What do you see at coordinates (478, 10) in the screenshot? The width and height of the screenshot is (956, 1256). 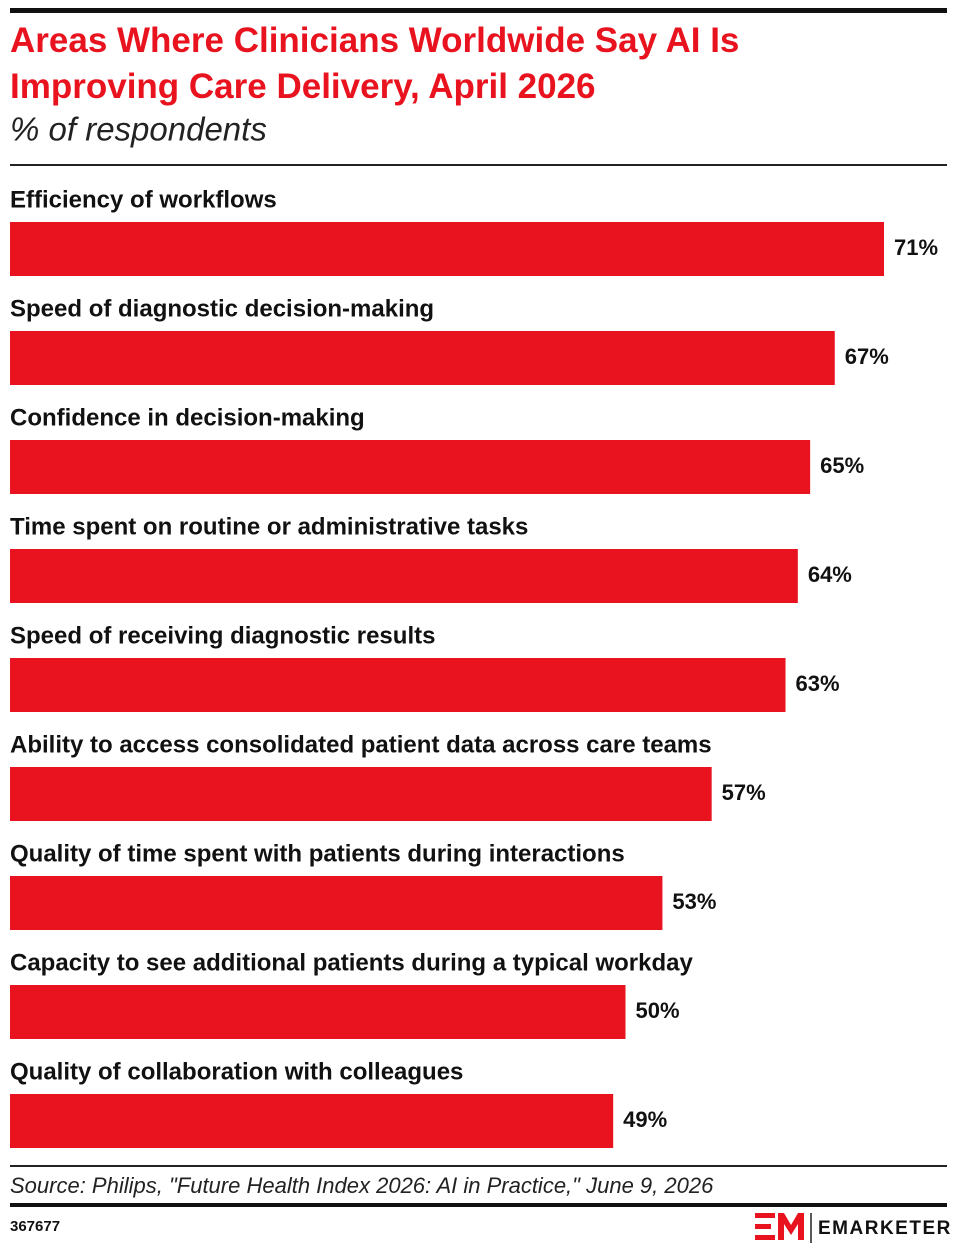 I see `top-rule` at bounding box center [478, 10].